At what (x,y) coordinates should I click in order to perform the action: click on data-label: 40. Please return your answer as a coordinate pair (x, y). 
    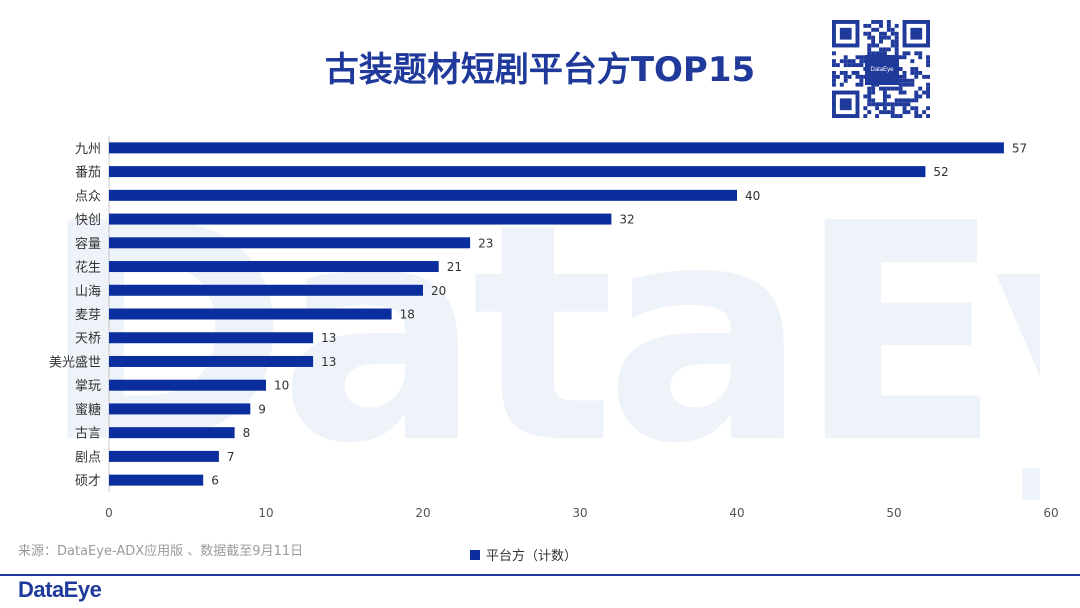
    Looking at the image, I should click on (752, 196).